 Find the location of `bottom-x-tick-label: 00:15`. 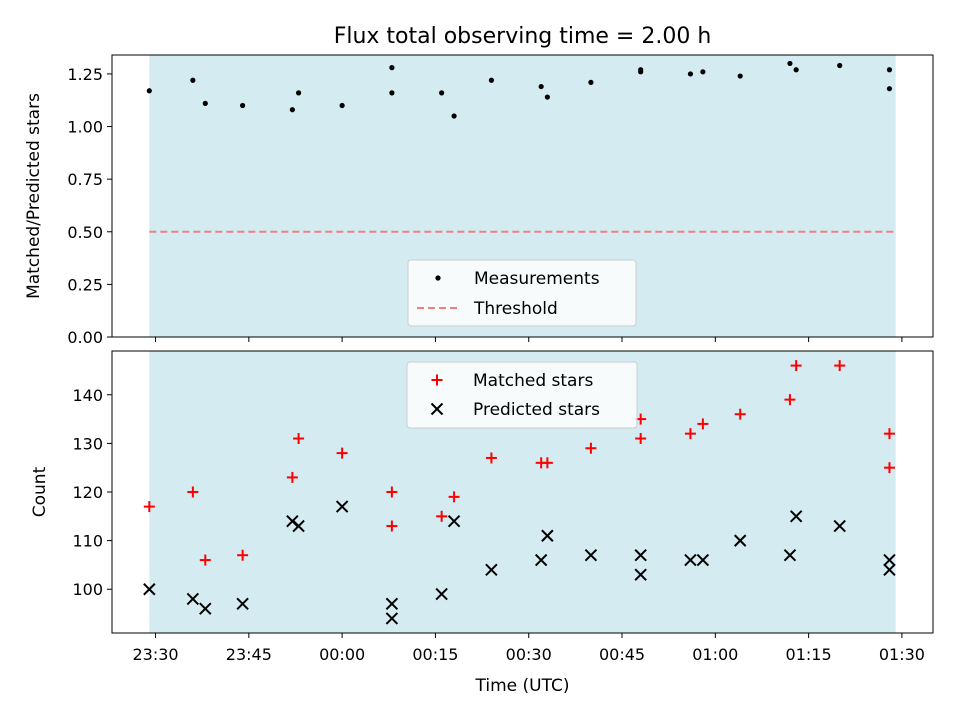

bottom-x-tick-label: 00:15 is located at coordinates (435, 654).